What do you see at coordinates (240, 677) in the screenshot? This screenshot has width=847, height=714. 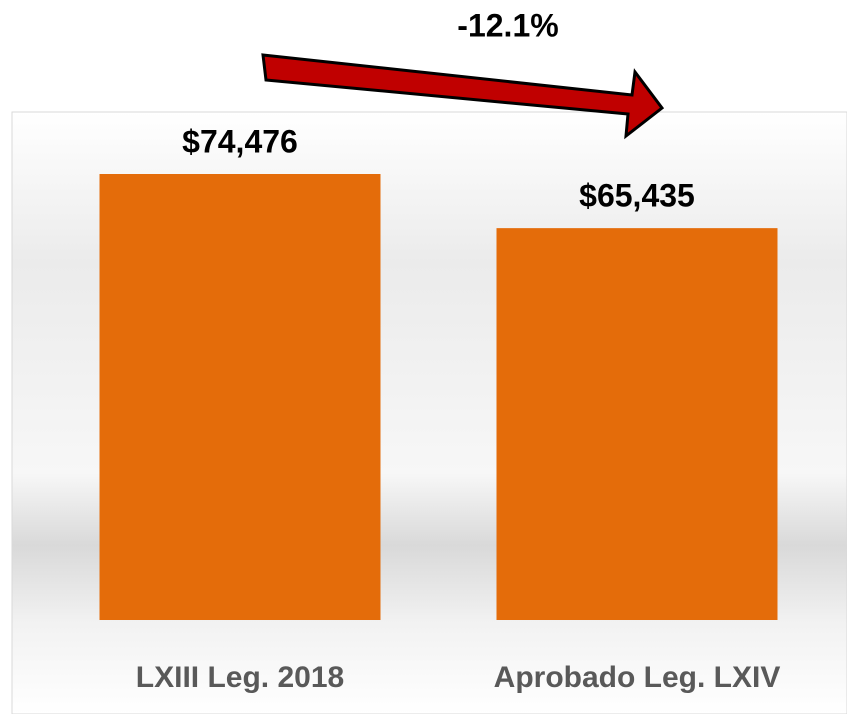 I see `x-tick-label: LXIII Leg. 2018` at bounding box center [240, 677].